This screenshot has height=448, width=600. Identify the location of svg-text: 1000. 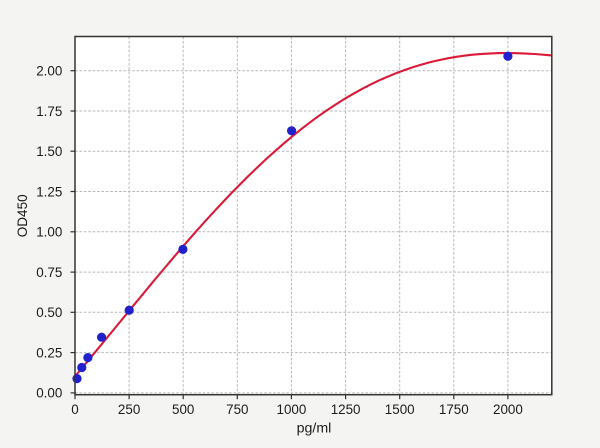
(292, 409).